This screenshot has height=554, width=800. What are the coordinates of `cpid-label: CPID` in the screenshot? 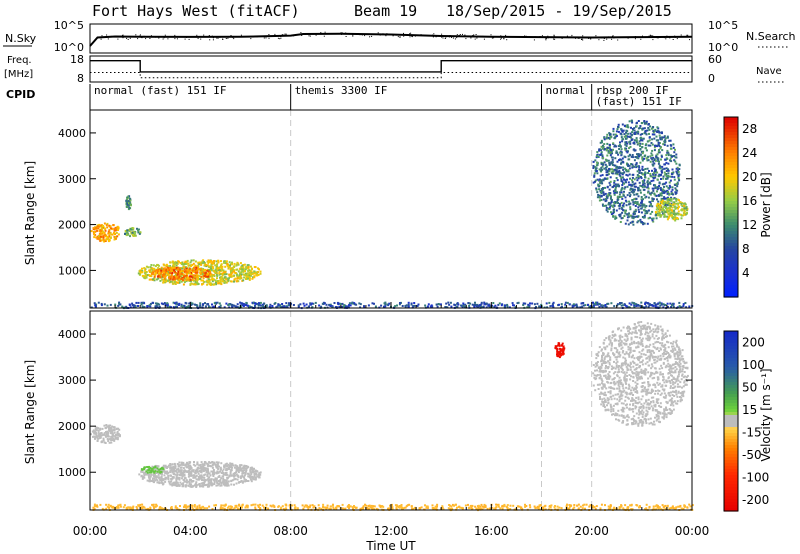 It's located at (20, 94).